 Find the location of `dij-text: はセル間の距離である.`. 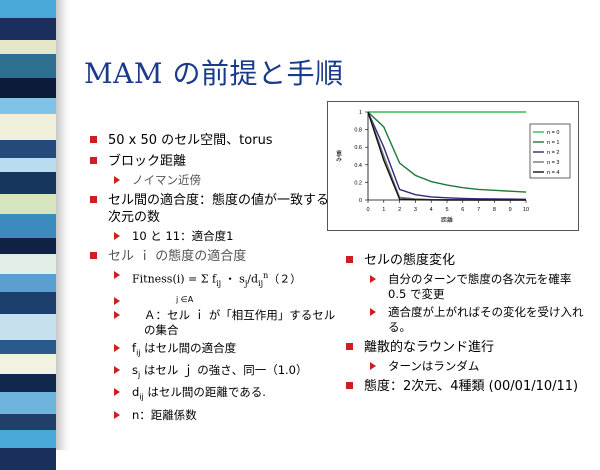

dij-text: はセル間の距離である. is located at coordinates (204, 392).